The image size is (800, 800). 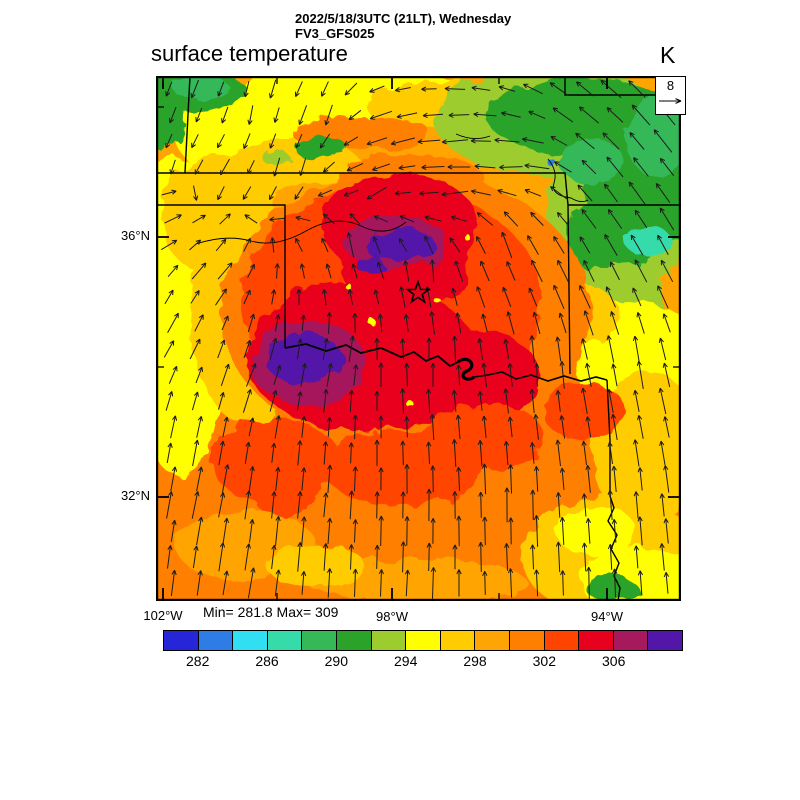 I want to click on lon-label-98w: 98°W, so click(x=392, y=616).